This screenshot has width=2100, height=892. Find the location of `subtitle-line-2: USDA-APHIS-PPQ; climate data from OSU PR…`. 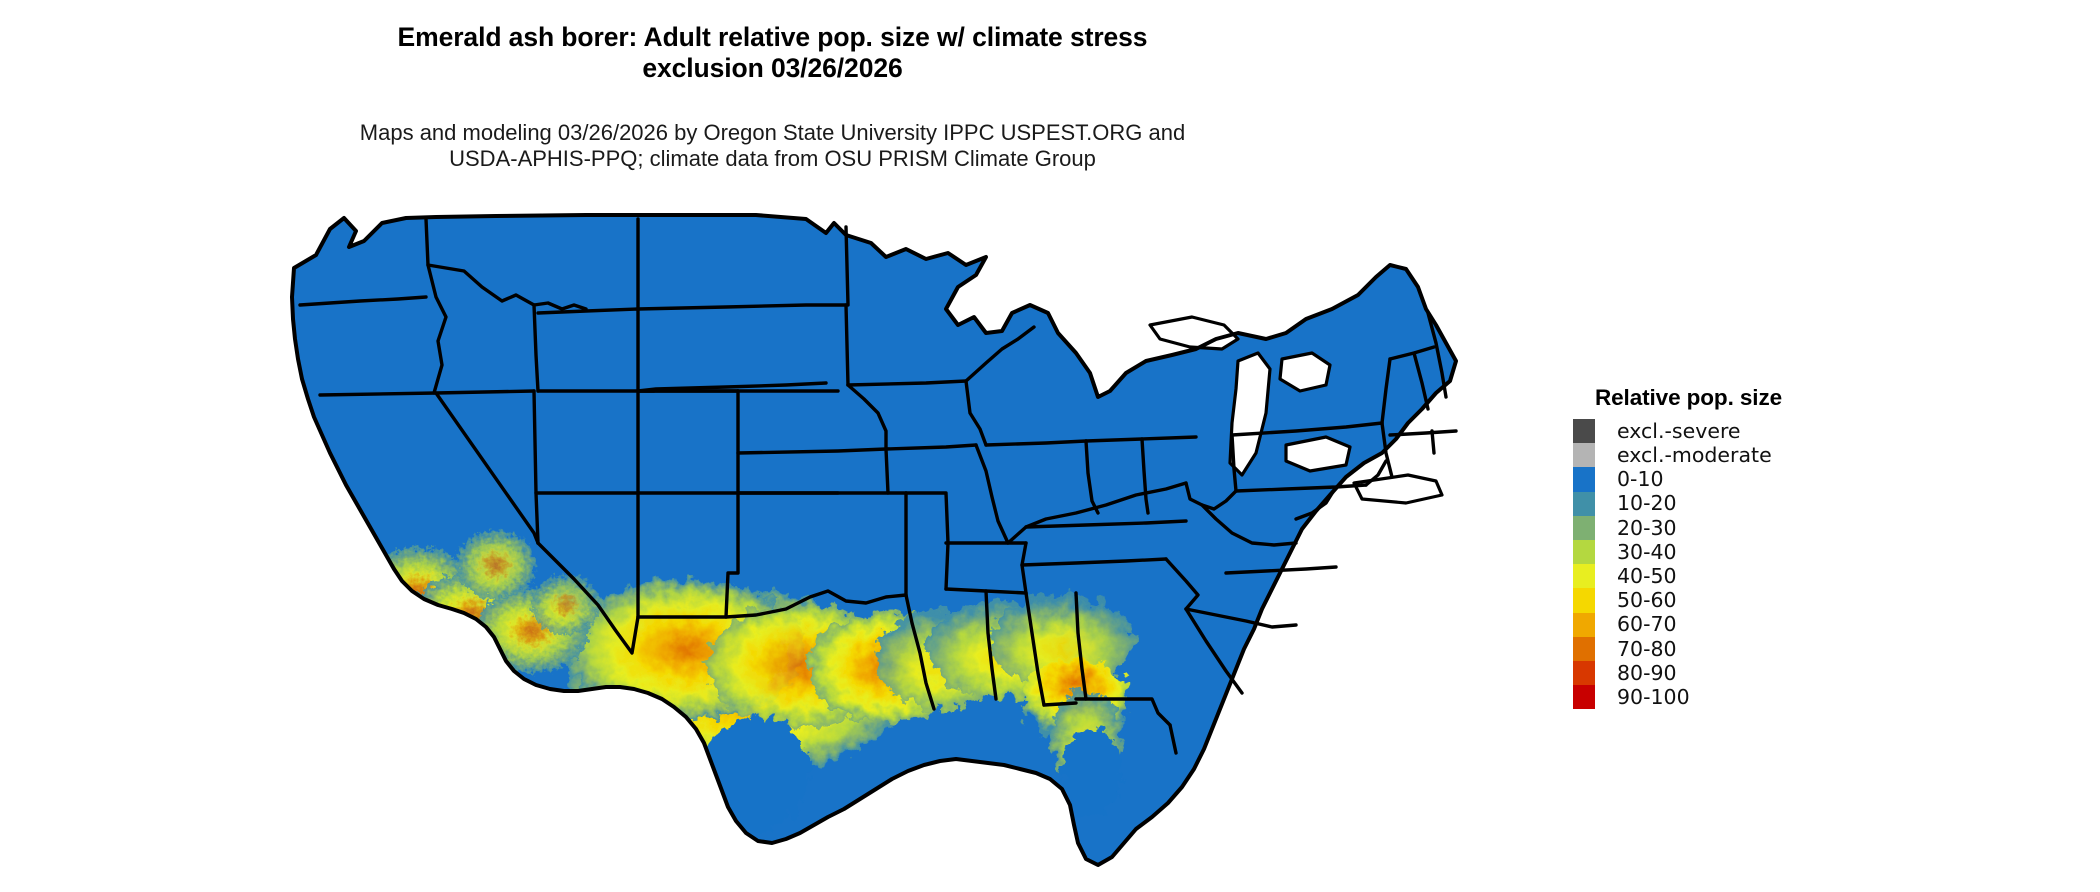

subtitle-line-2: USDA-APHIS-PPQ; climate data from OSU PR… is located at coordinates (772, 159).